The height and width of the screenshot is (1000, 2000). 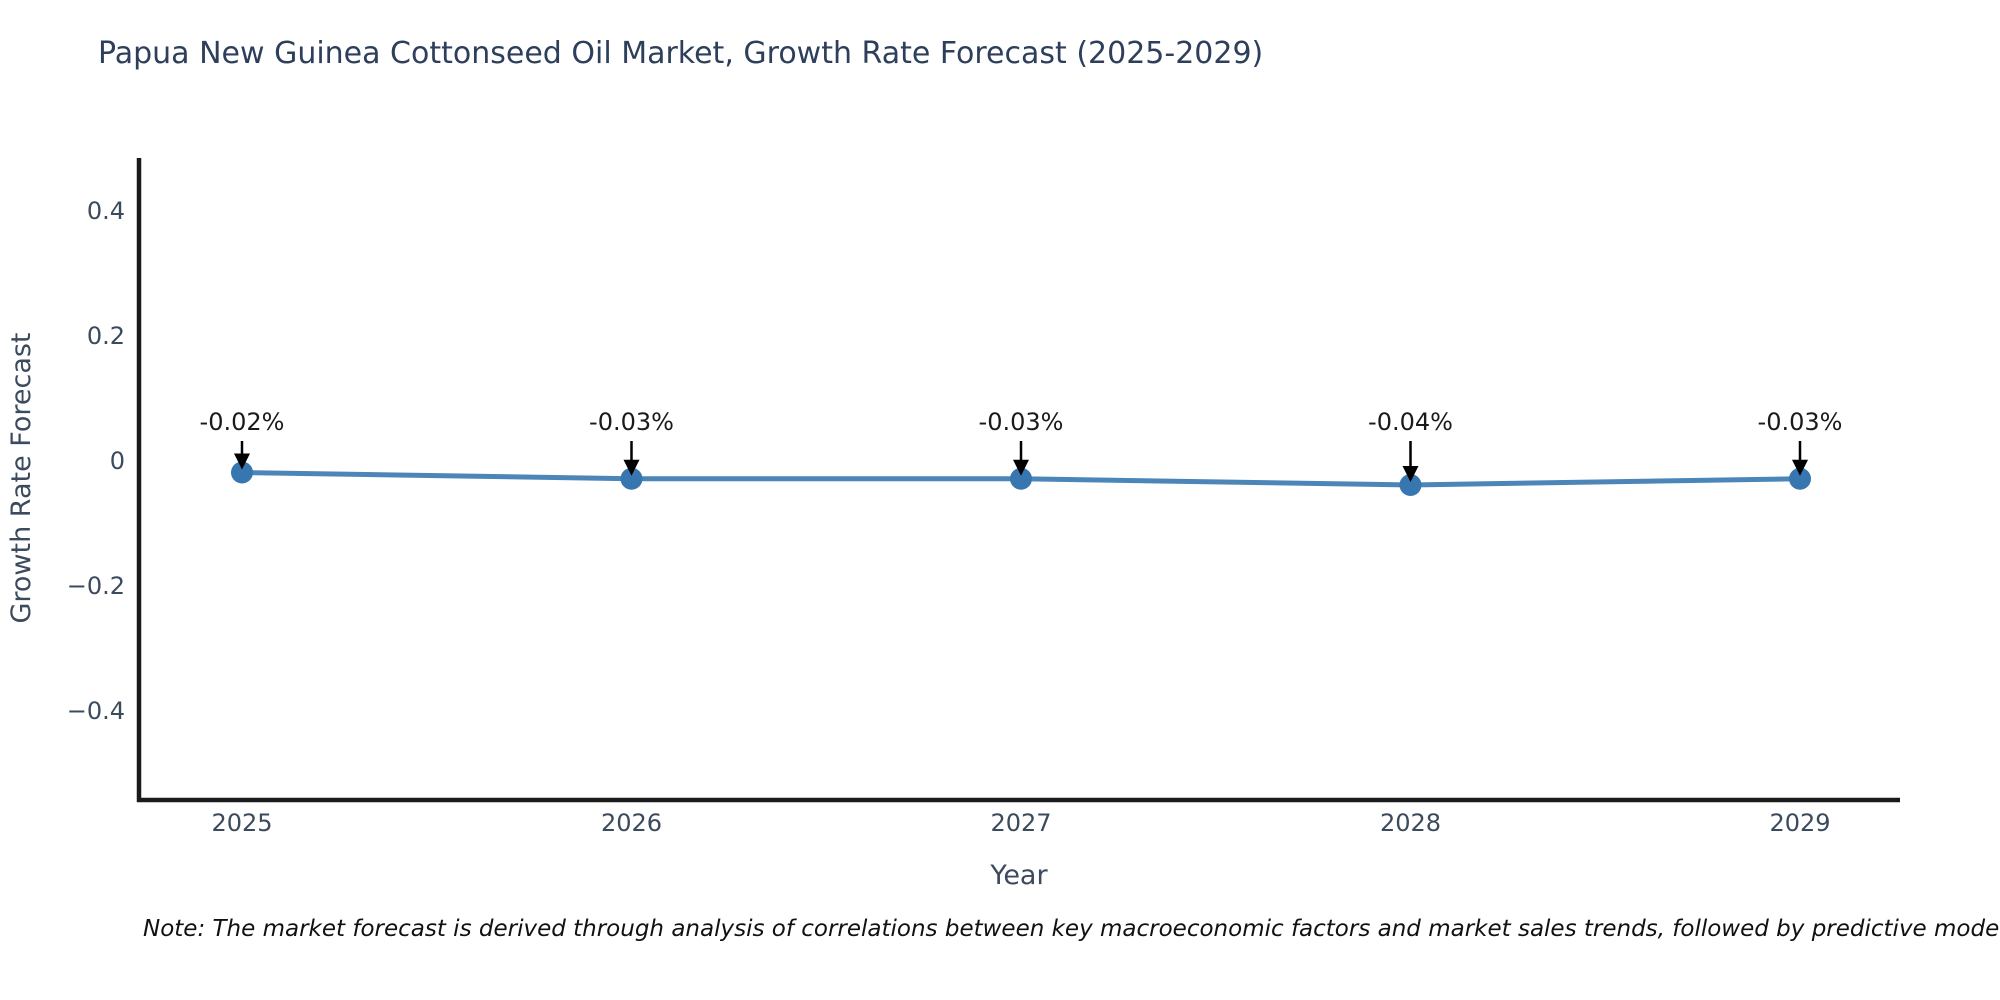 What do you see at coordinates (1020, 823) in the screenshot?
I see `x-tick-label: 2027` at bounding box center [1020, 823].